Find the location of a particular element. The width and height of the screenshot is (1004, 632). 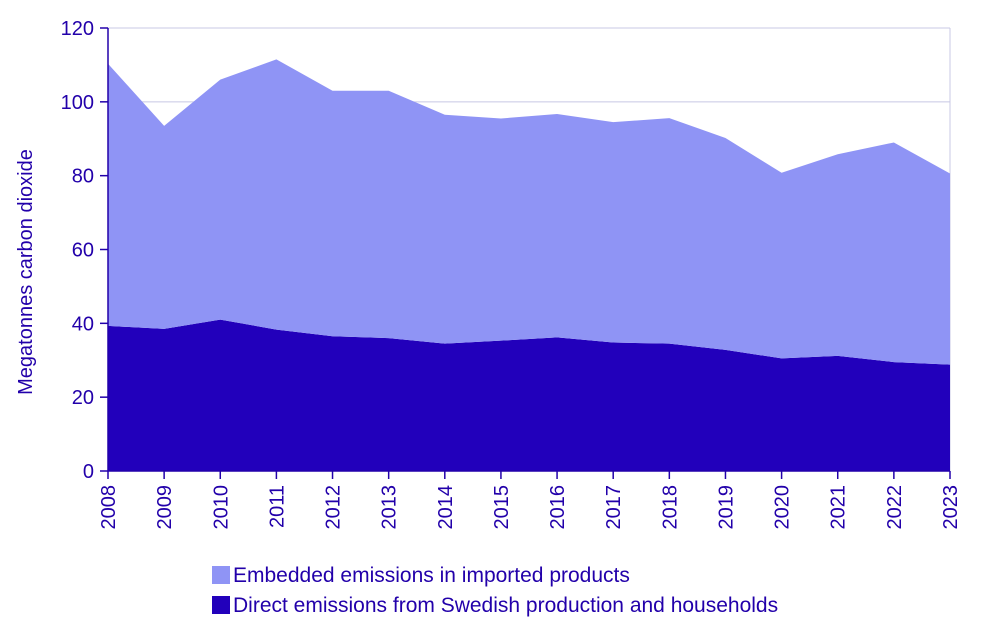

x-tick-label: 2020 is located at coordinates (783, 507).